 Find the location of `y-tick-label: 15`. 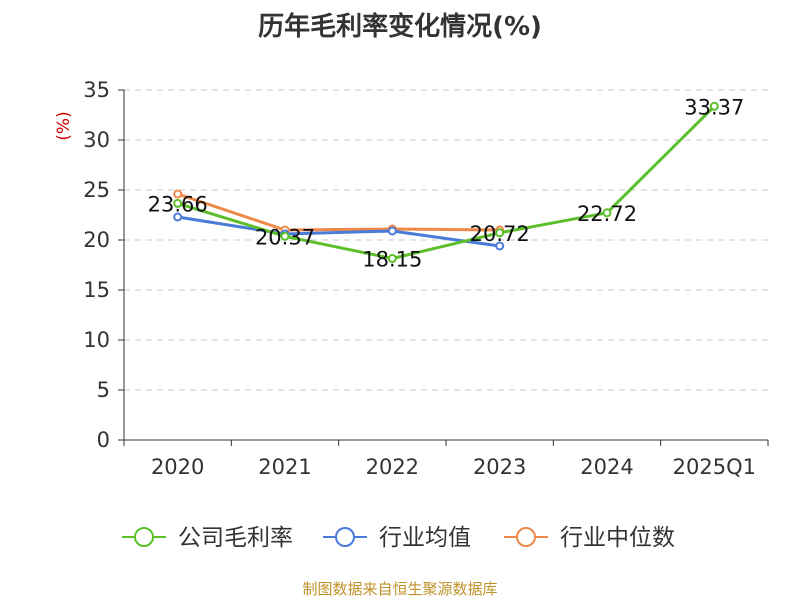

y-tick-label: 15 is located at coordinates (96, 290).